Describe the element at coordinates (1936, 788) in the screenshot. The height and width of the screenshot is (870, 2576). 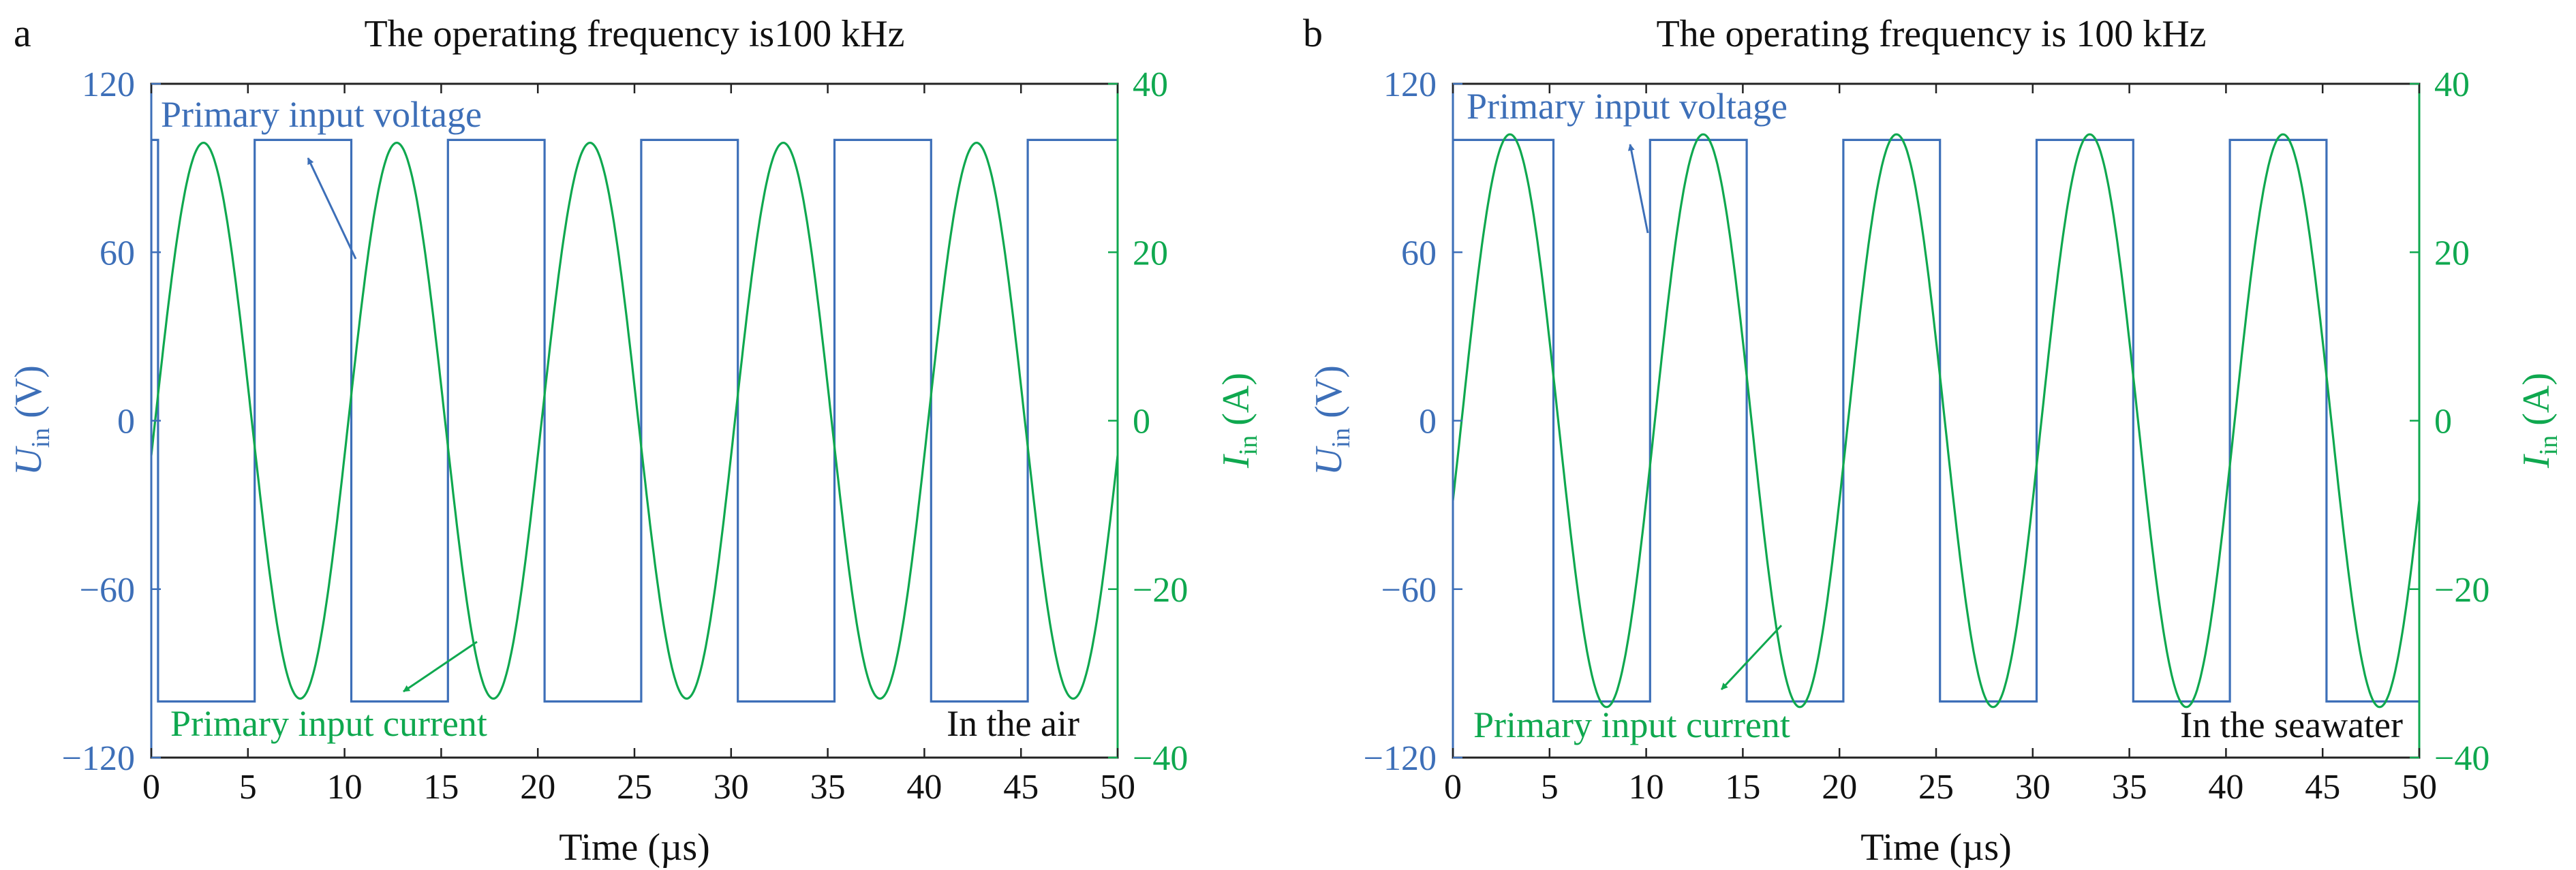
I see `x-tick-label-b: 25` at that location.